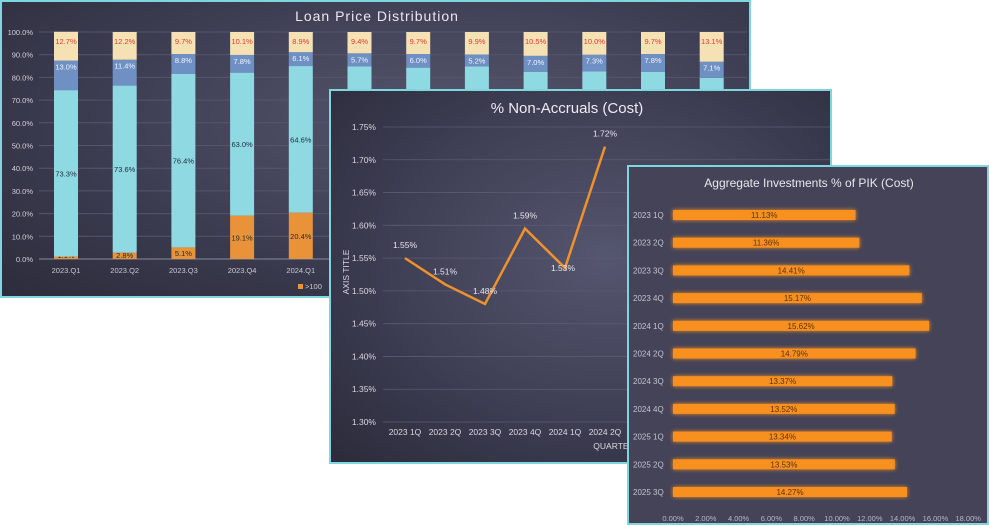  I want to click on chart-title: Aggregate Investments % of PIK (Cost), so click(808, 183).